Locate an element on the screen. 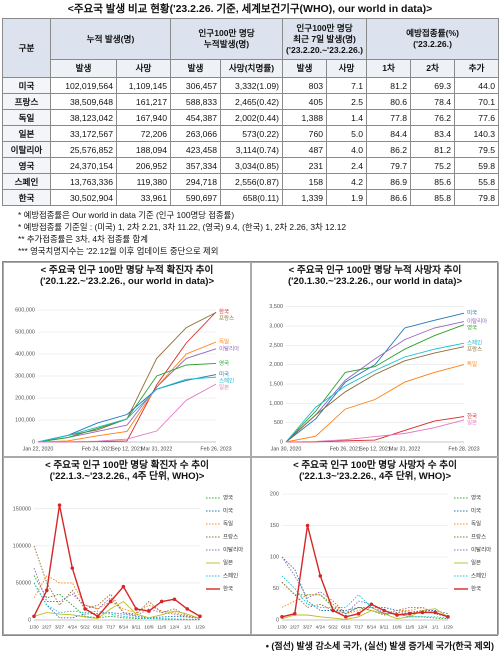  value-cell: 2,002(0.44) is located at coordinates (251, 117).